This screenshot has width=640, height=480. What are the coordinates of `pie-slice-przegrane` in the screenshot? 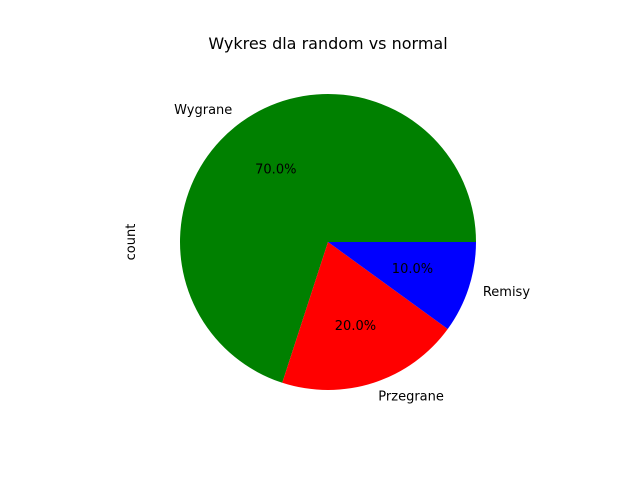 It's located at (365, 316).